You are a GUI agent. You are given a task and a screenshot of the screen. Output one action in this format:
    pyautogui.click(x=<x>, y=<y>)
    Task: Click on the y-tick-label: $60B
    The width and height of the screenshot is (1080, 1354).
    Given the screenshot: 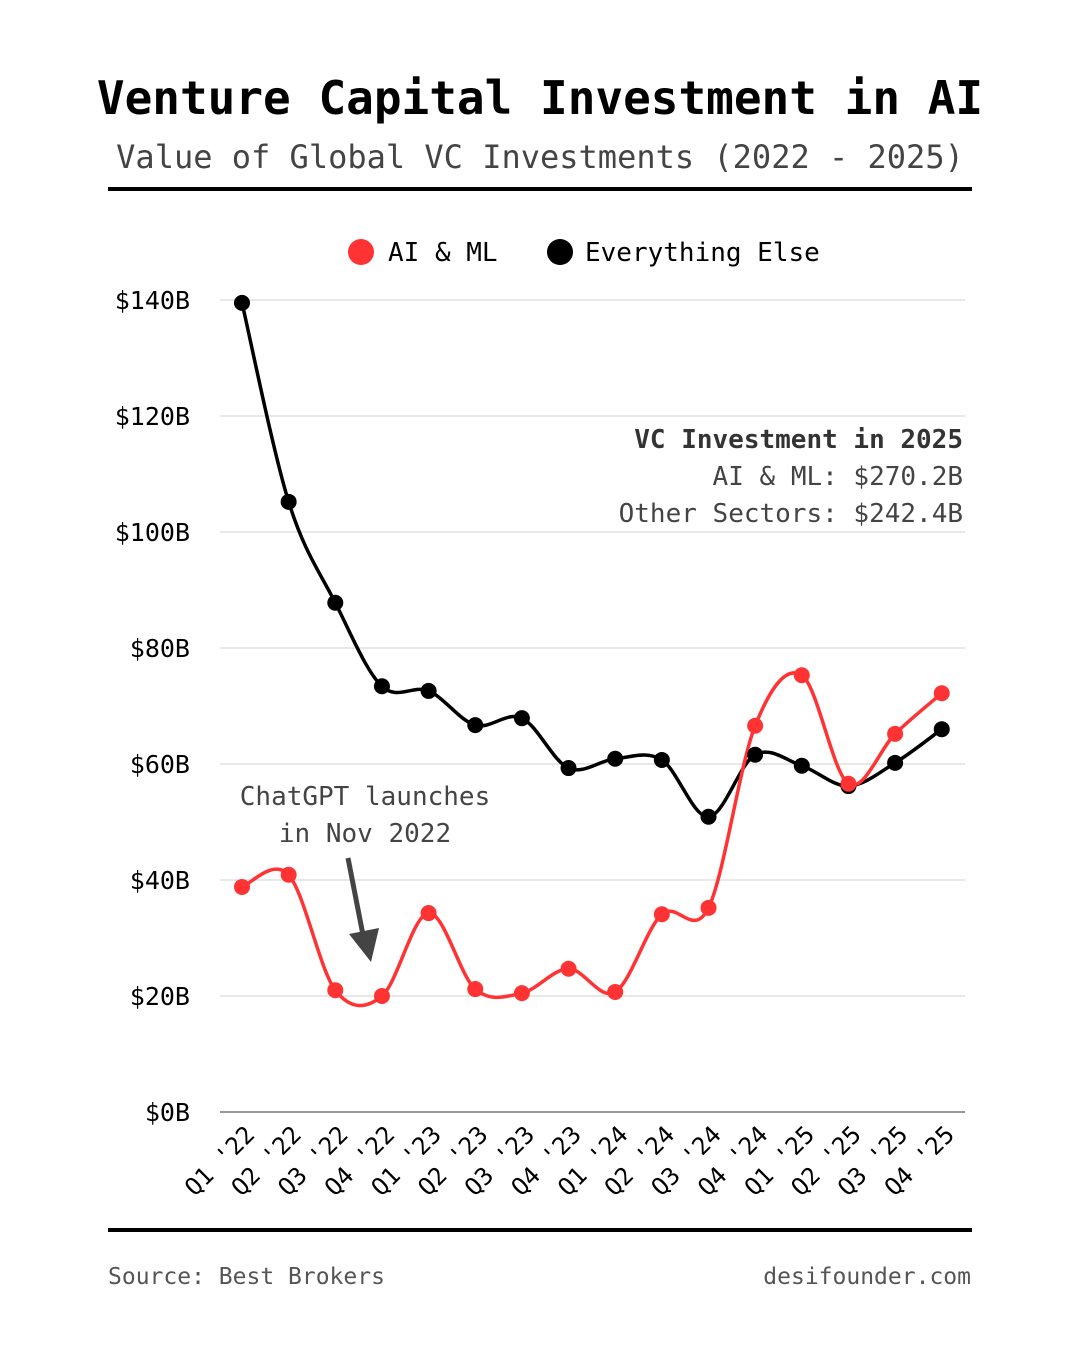 What is the action you would take?
    pyautogui.click(x=160, y=764)
    